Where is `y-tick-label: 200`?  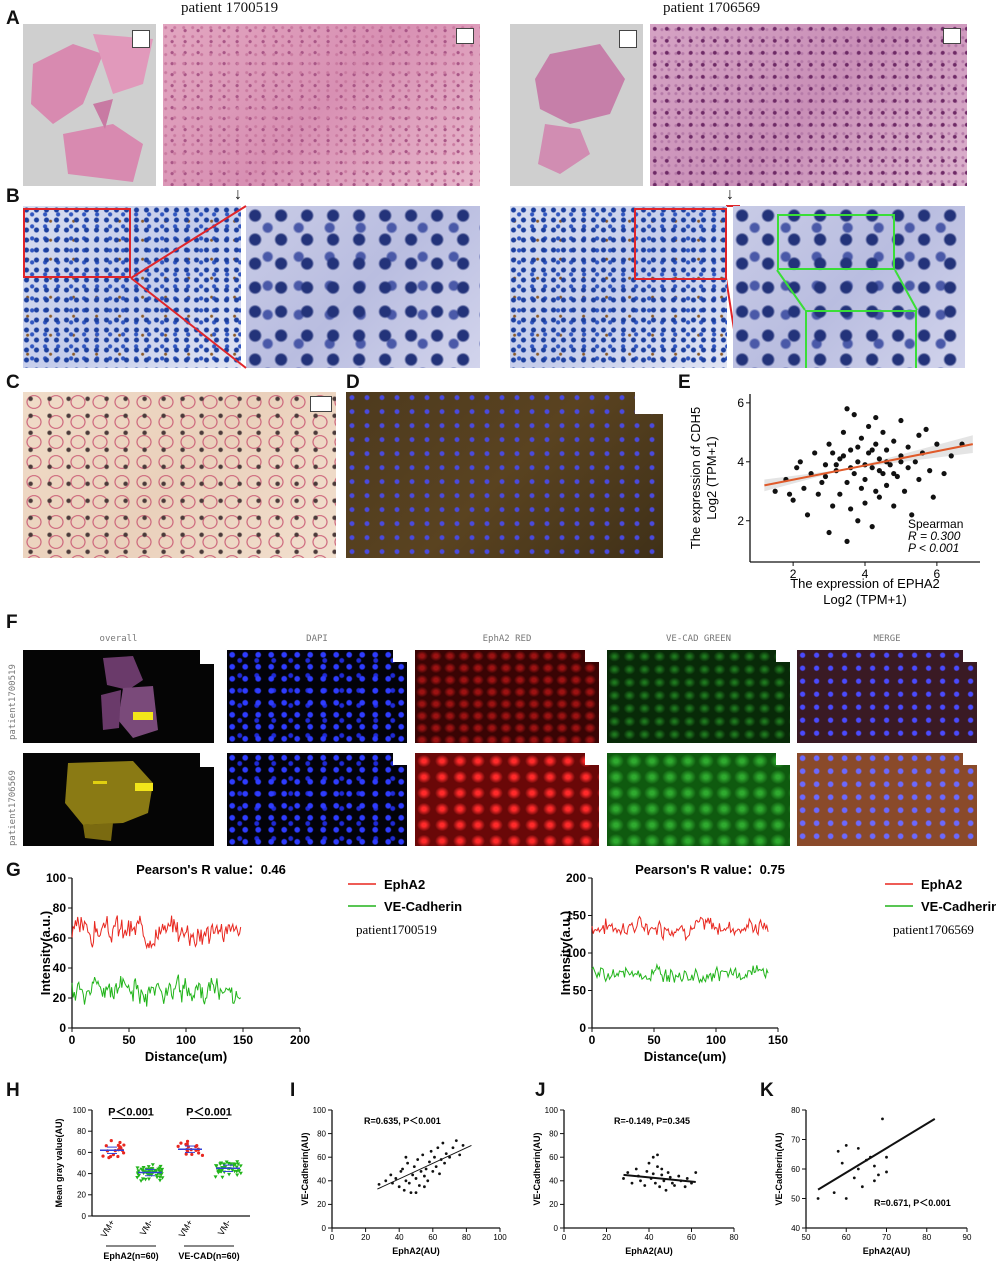 y-tick-label: 200 is located at coordinates (576, 878).